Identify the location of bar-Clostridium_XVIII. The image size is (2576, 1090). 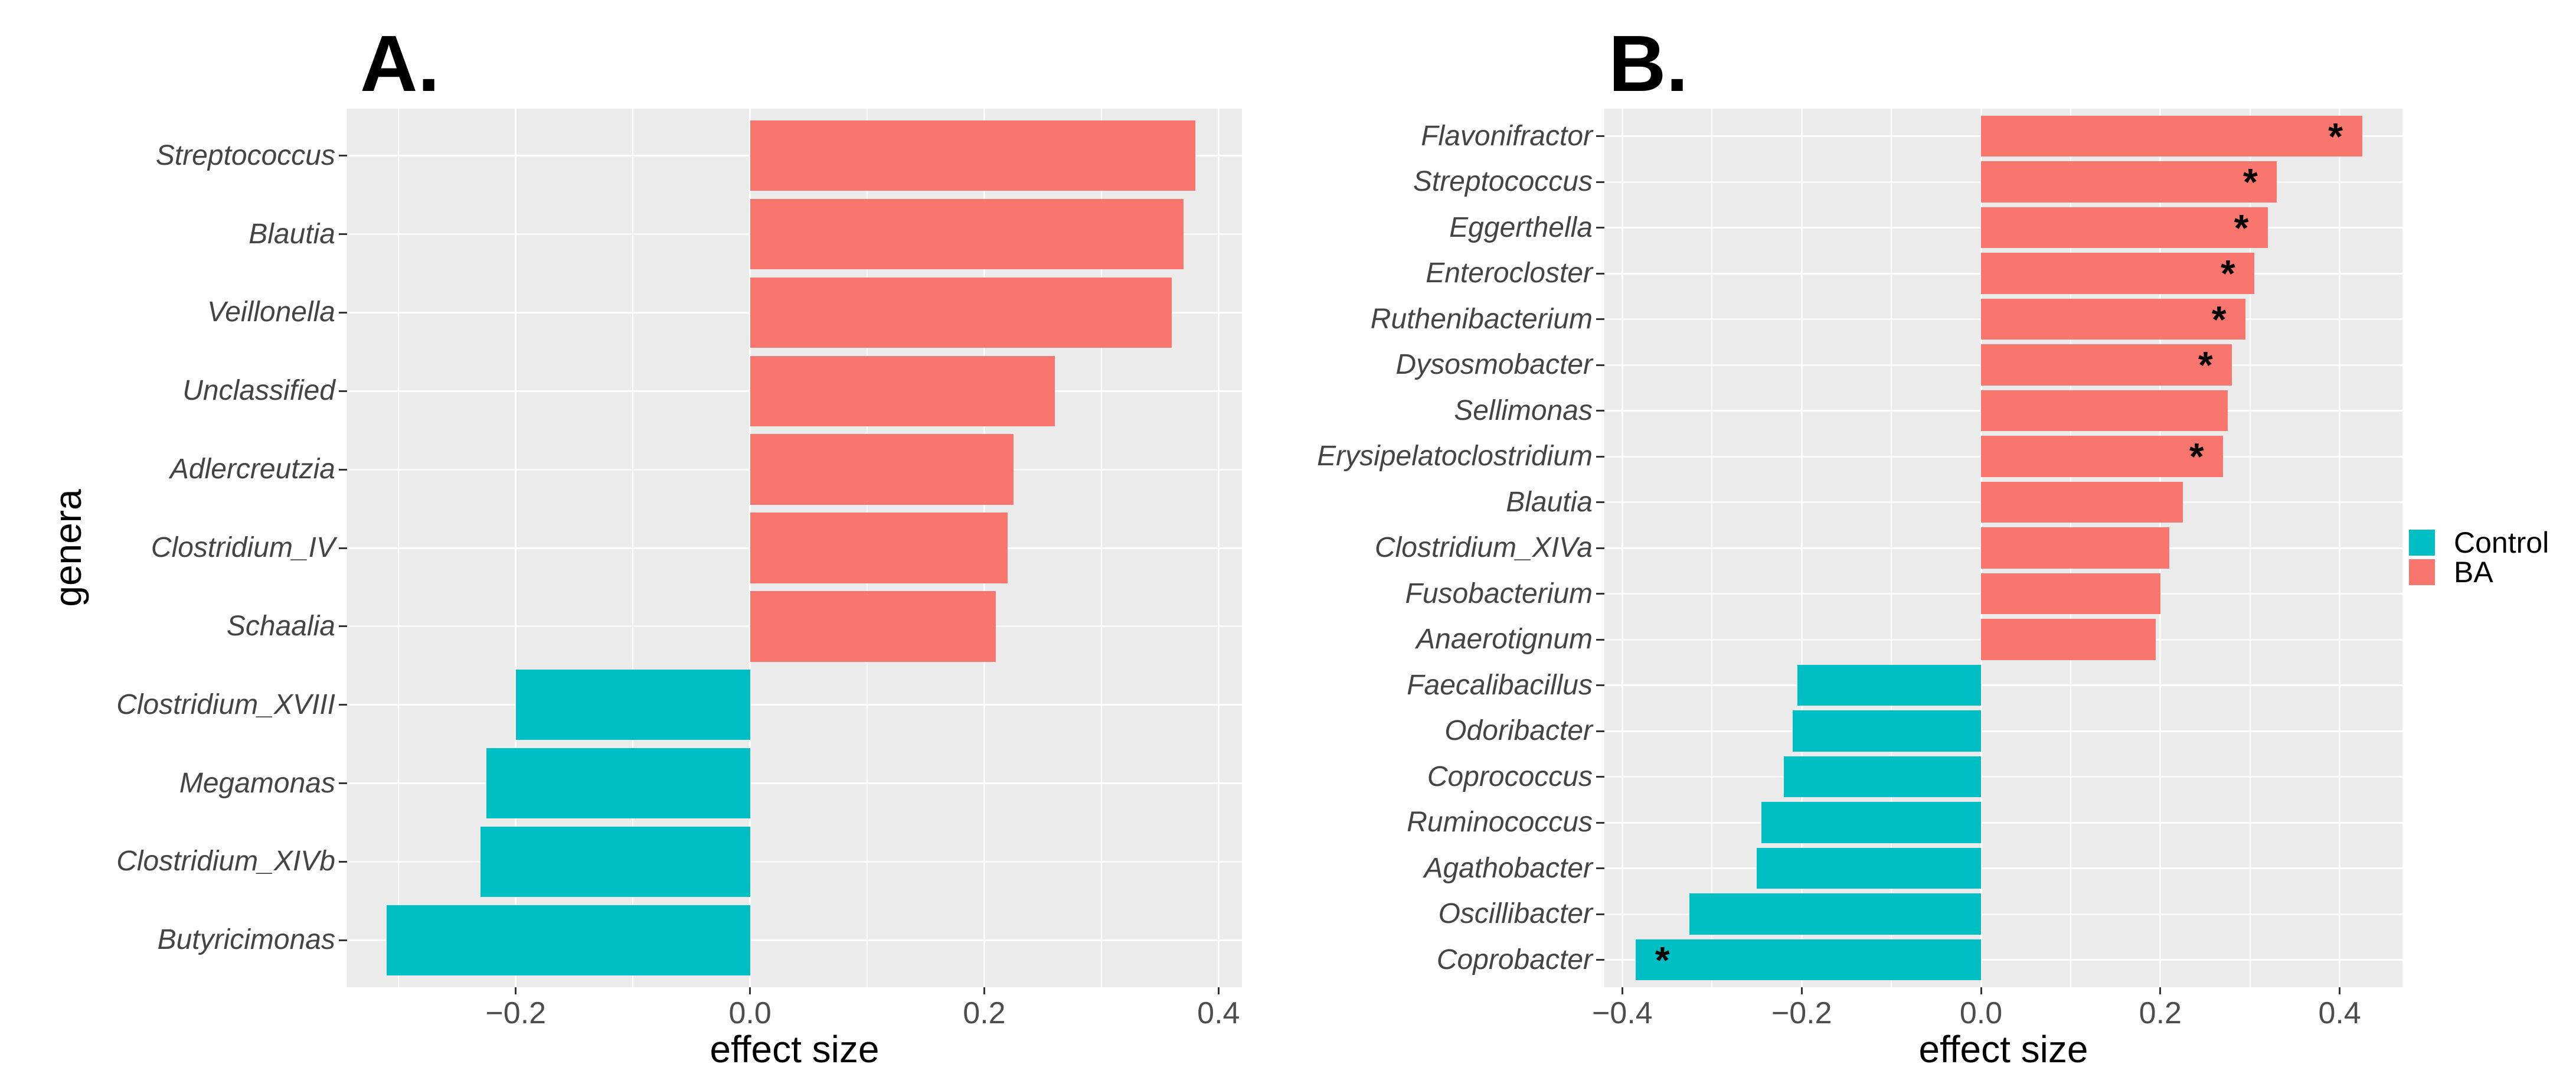
(632, 704).